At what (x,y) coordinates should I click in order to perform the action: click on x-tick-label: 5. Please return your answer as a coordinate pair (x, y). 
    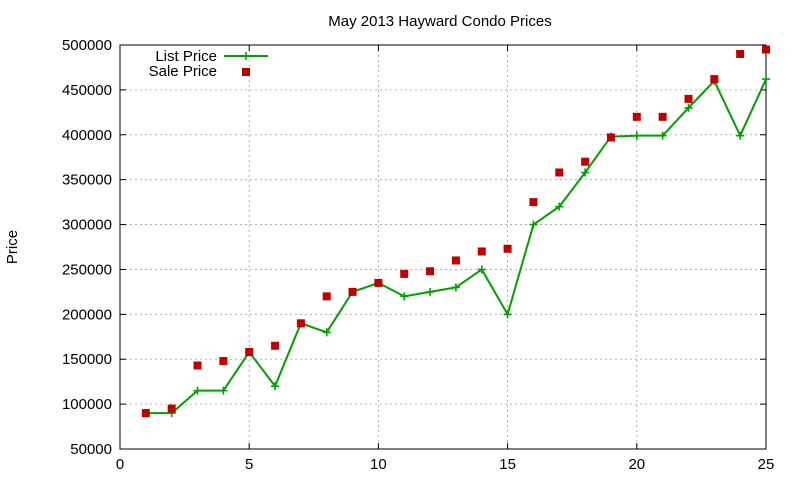
    Looking at the image, I should click on (249, 464).